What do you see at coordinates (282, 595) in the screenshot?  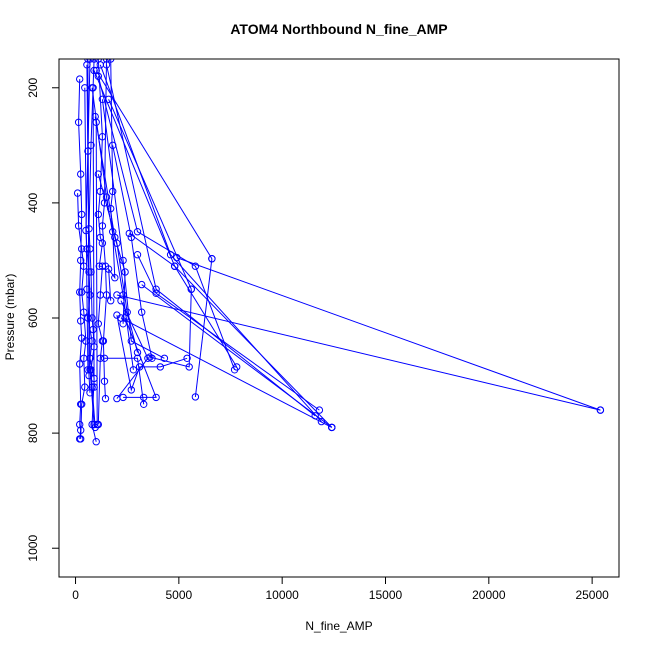 I see `x-tick-label: 10000` at bounding box center [282, 595].